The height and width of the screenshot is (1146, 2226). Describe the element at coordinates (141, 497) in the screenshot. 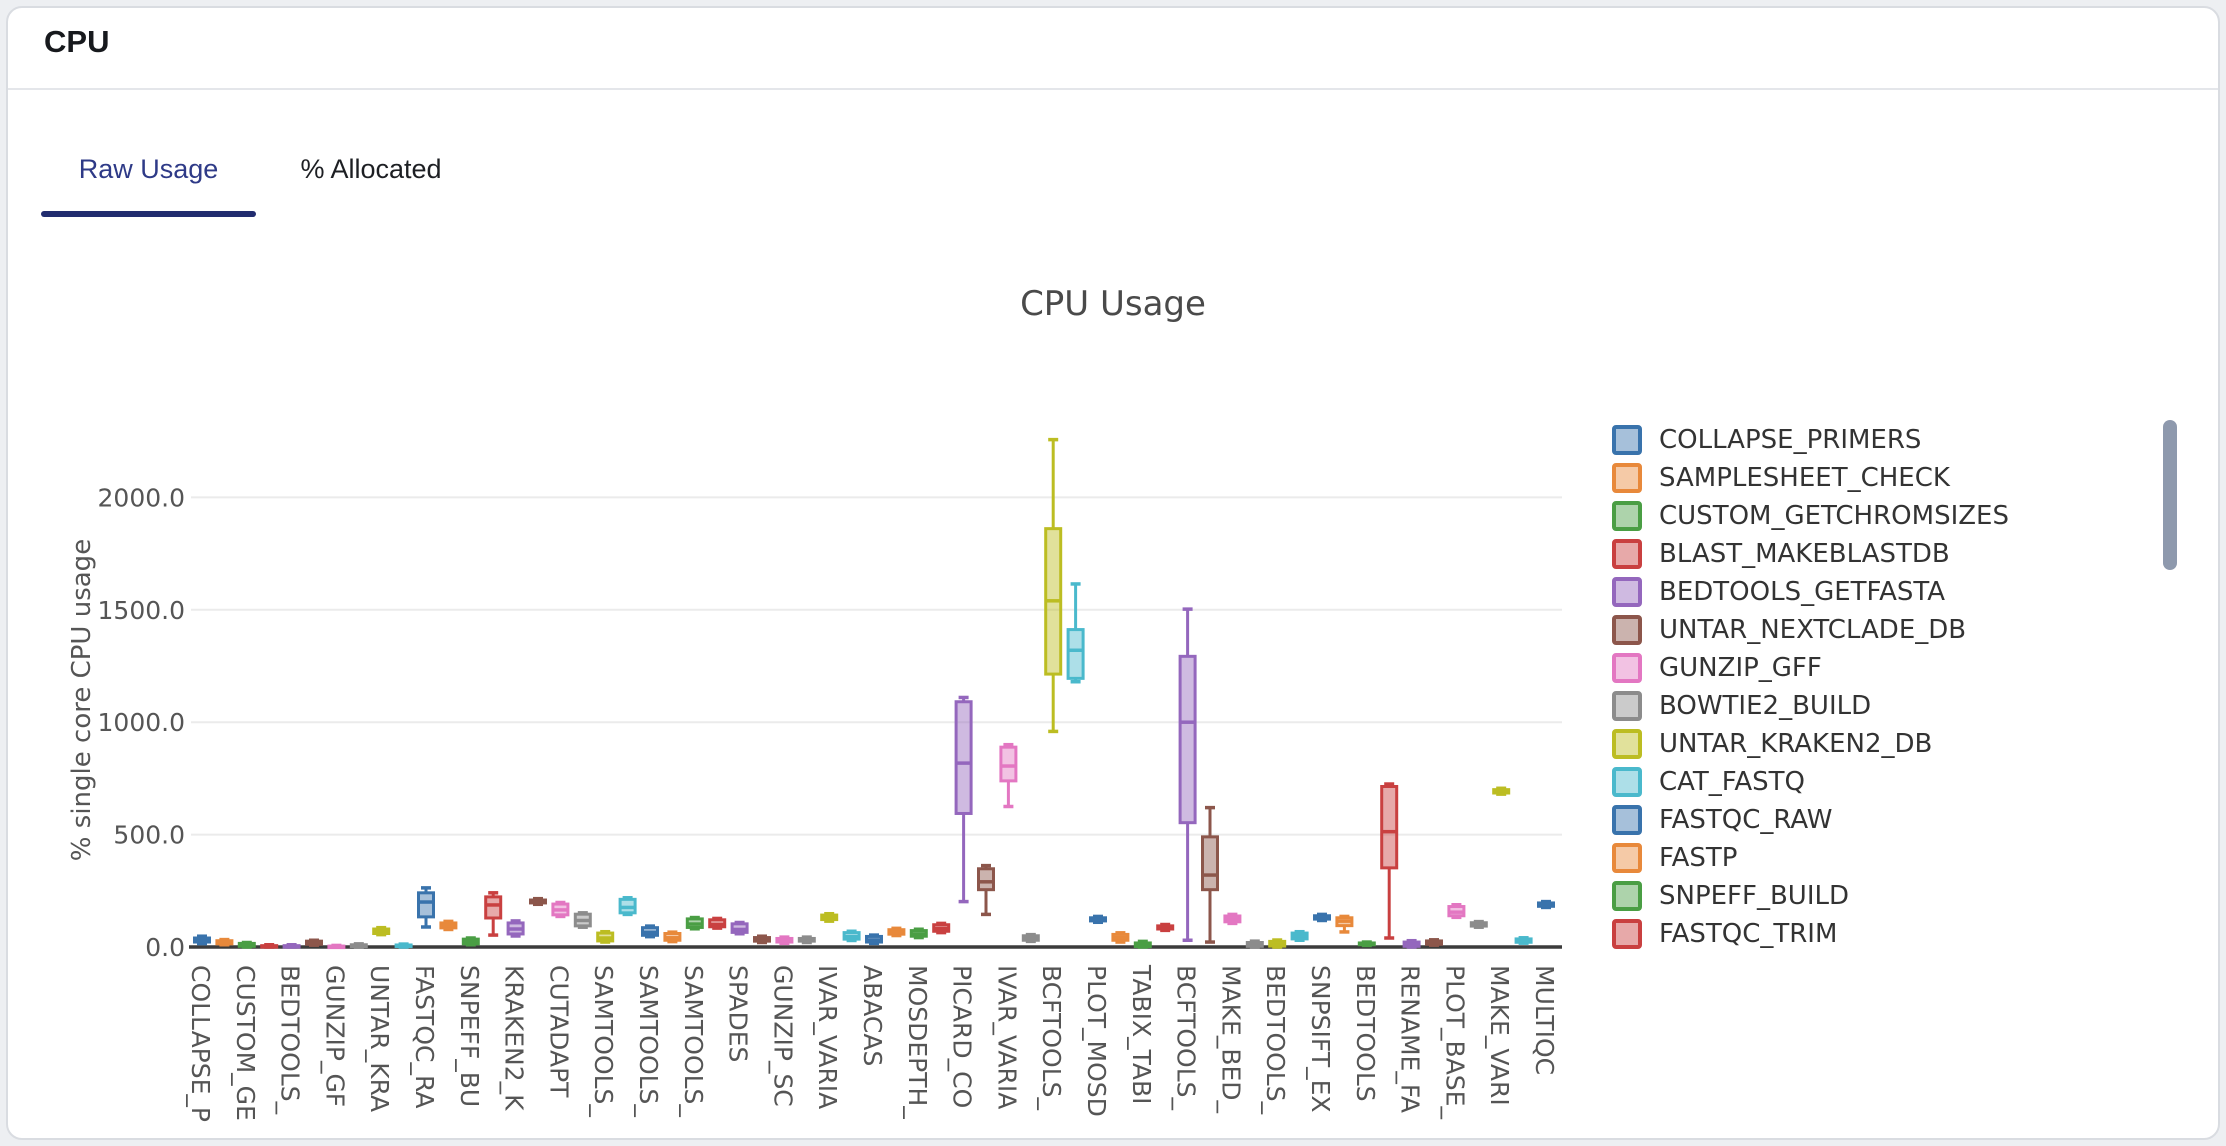

I see `y-tick-label: 2000.0` at that location.